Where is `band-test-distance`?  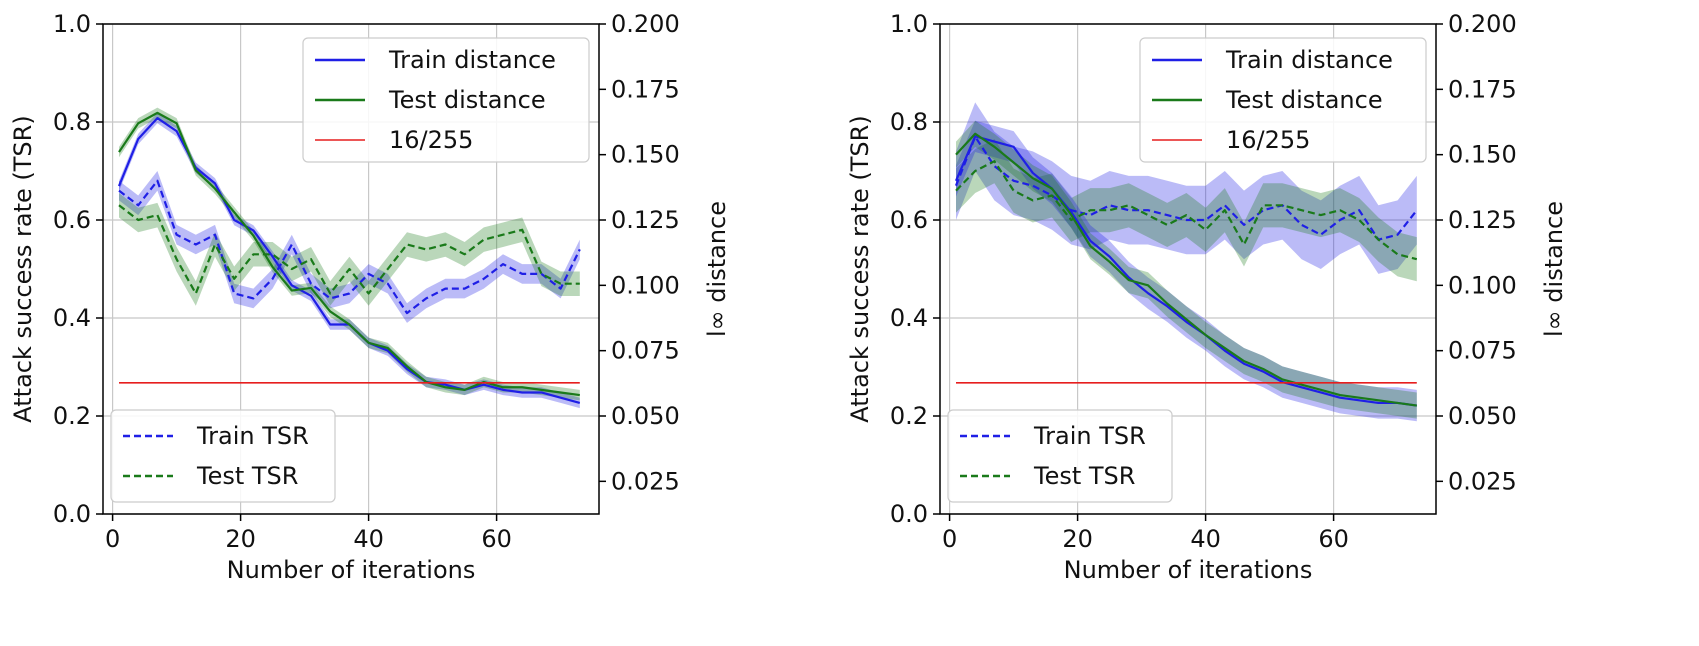 band-test-distance is located at coordinates (1186, 269).